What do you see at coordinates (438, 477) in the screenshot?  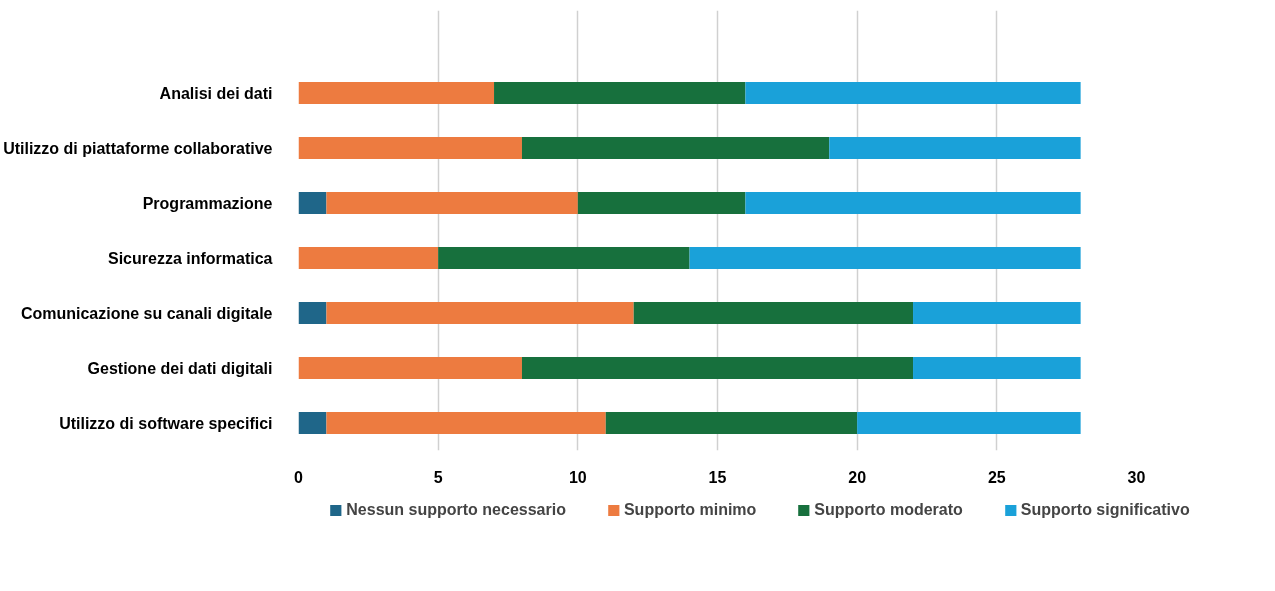 I see `x-tick-label: 5` at bounding box center [438, 477].